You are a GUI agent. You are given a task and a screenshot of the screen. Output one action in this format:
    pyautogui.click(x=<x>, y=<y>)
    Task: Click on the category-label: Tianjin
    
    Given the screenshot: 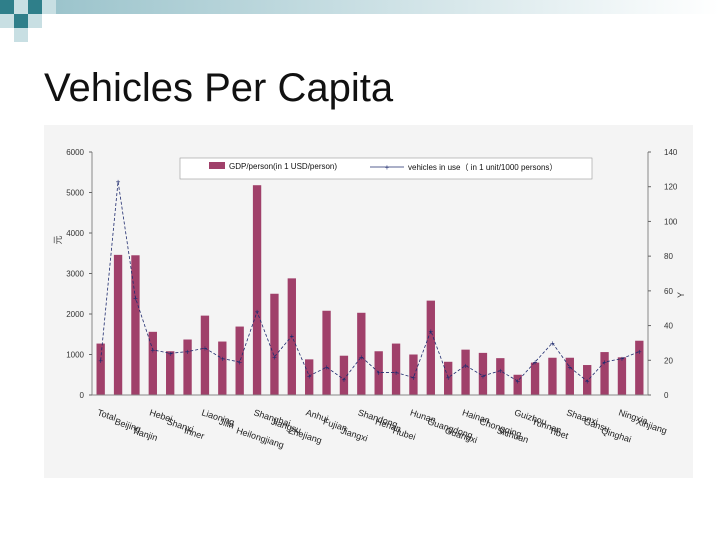 What is the action you would take?
    pyautogui.click(x=145, y=434)
    